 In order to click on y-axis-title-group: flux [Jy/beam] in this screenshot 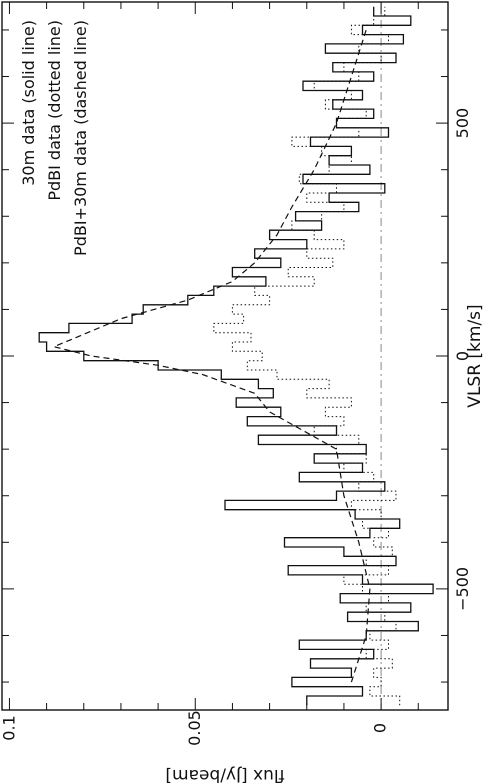, I will do `click(224, 774)`.